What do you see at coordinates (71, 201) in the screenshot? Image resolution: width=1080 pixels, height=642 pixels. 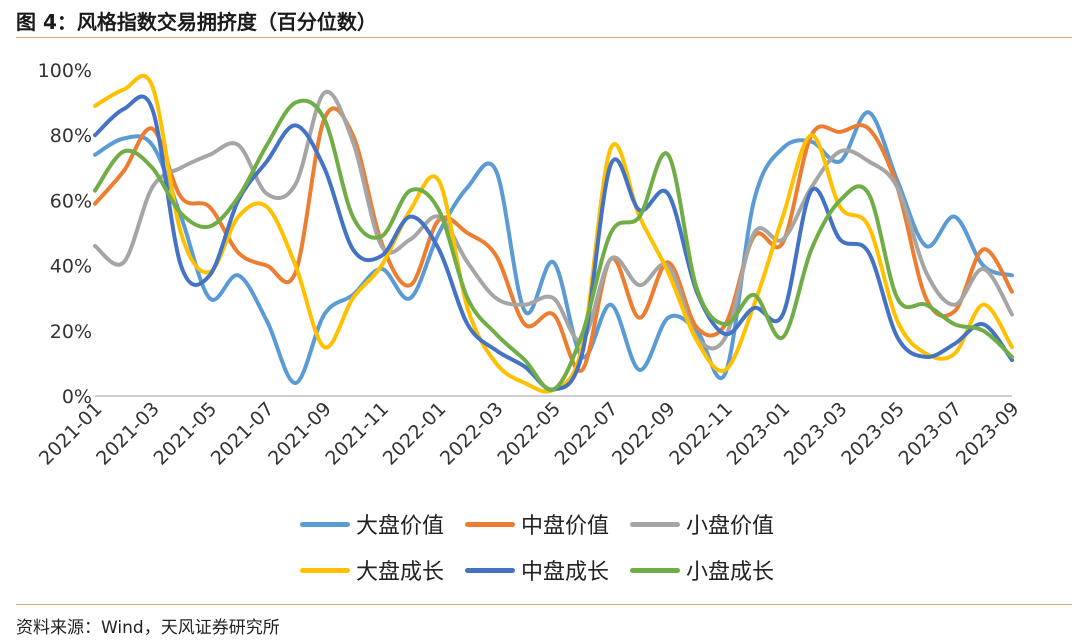 I see `y-tick-label: 60%` at bounding box center [71, 201].